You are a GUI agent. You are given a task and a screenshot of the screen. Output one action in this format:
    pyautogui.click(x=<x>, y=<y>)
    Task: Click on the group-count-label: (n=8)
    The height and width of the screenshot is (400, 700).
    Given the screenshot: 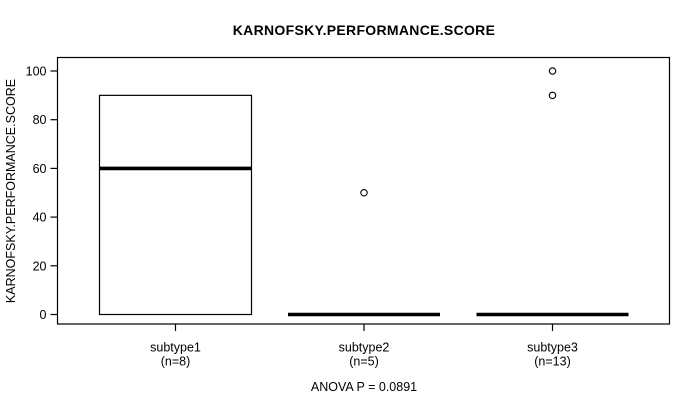 What is the action you would take?
    pyautogui.click(x=176, y=362)
    